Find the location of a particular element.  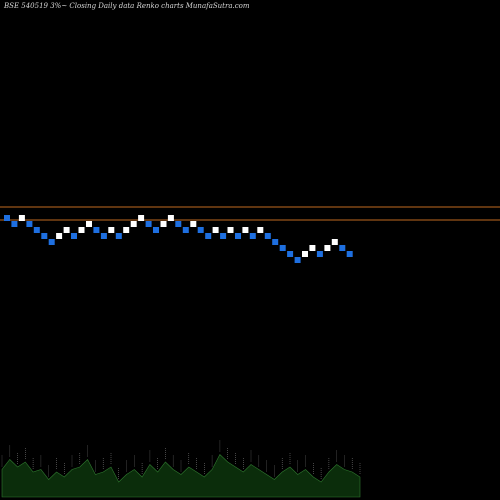

volume-area is located at coordinates (181, 469).